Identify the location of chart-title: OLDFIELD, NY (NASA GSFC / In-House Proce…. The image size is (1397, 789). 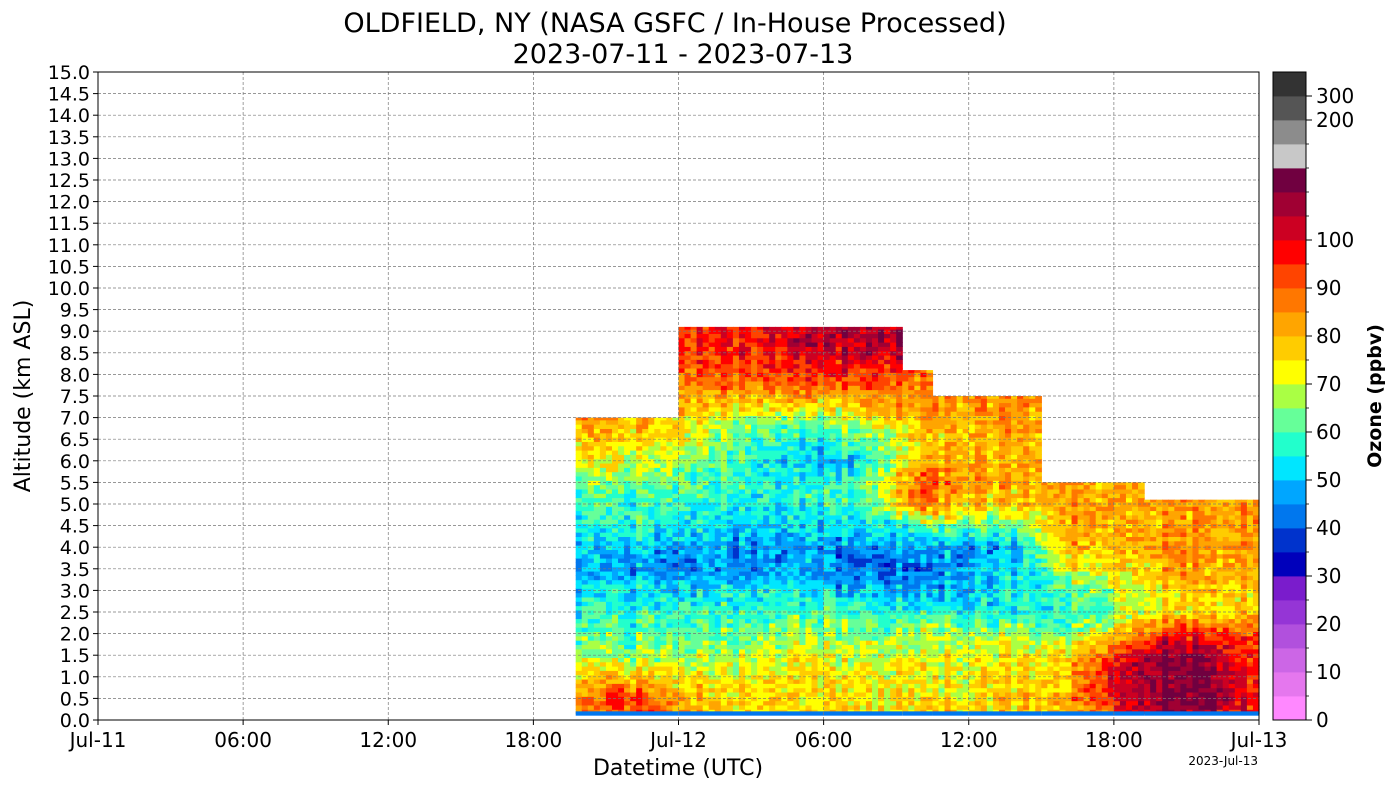
(674, 23).